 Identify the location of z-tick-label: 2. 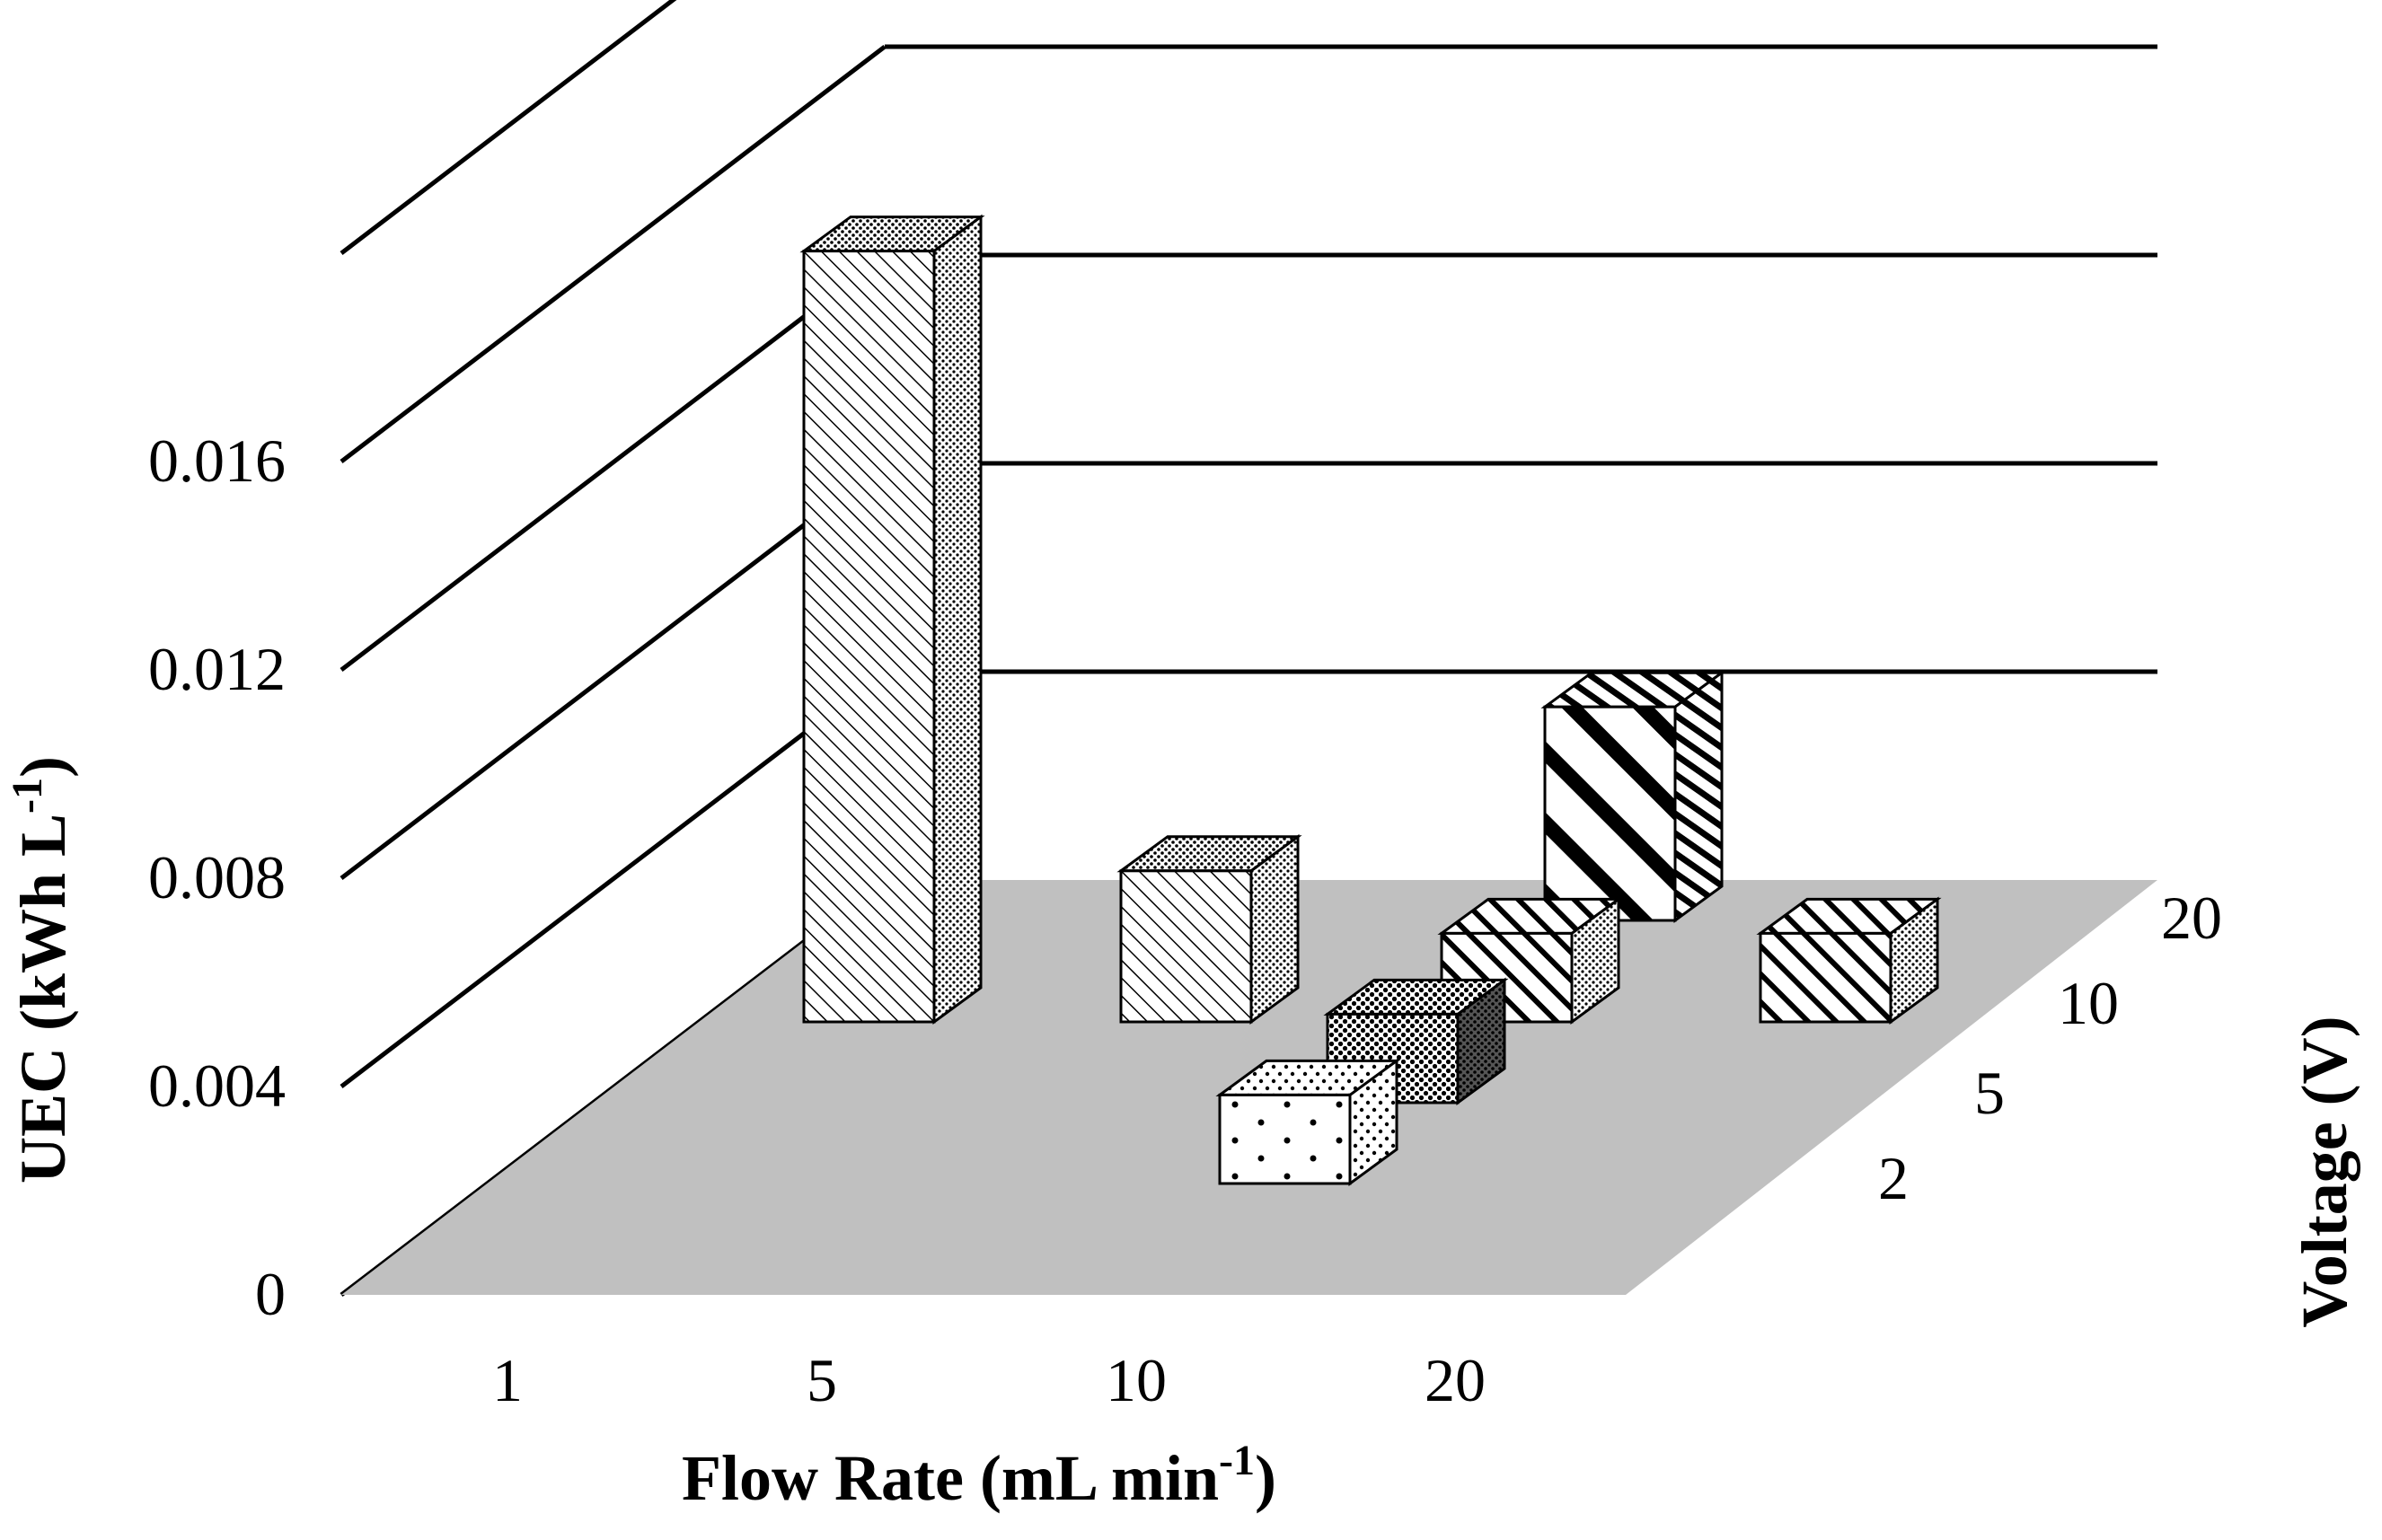
(1893, 1178).